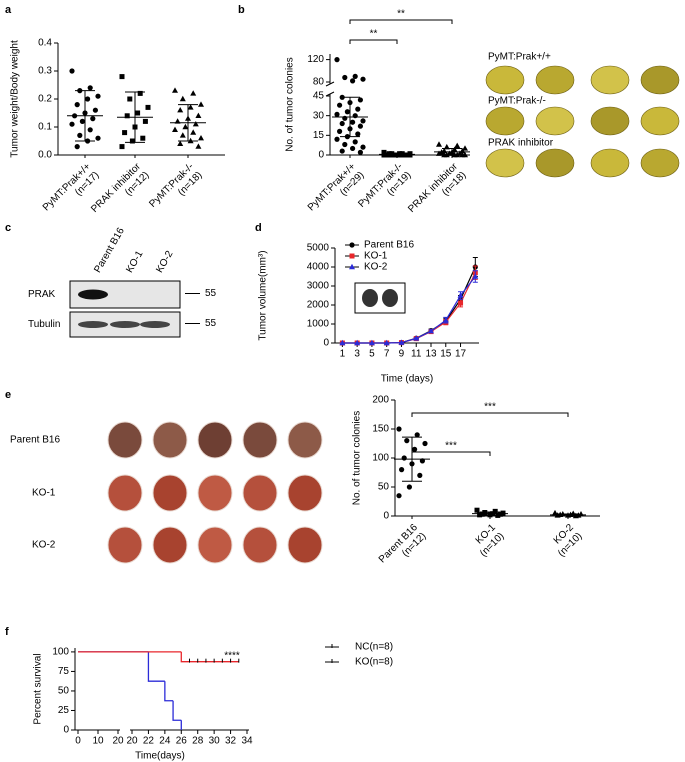  I want to click on y-tick-label: 15, so click(319, 135).